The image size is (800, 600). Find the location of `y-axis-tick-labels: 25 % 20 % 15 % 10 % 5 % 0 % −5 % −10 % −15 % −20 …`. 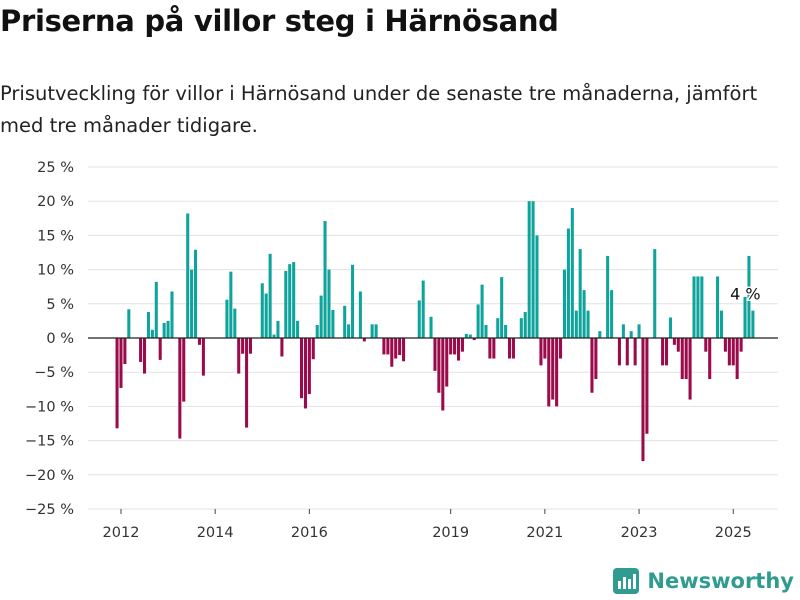

y-axis-tick-labels: 25 % 20 % 15 % 10 % 5 % 0 % −5 % −10 % −15 % −20 … is located at coordinates (49, 339).